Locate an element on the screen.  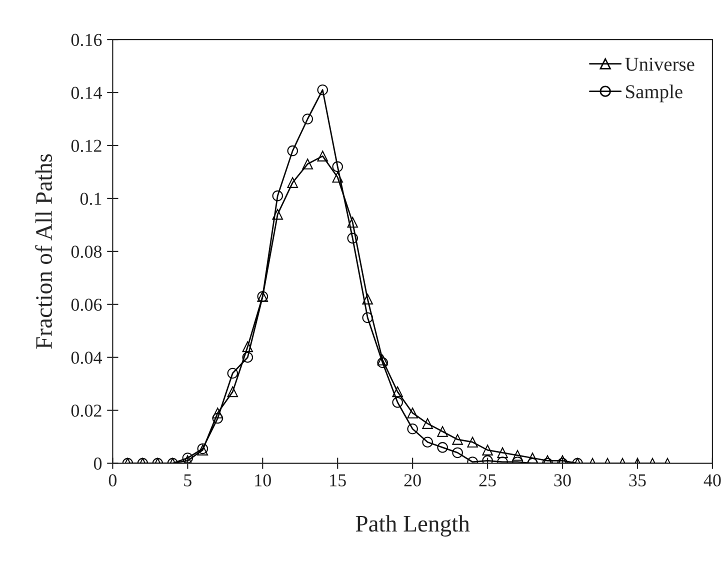
x-axis-title: Path Length is located at coordinates (413, 526).